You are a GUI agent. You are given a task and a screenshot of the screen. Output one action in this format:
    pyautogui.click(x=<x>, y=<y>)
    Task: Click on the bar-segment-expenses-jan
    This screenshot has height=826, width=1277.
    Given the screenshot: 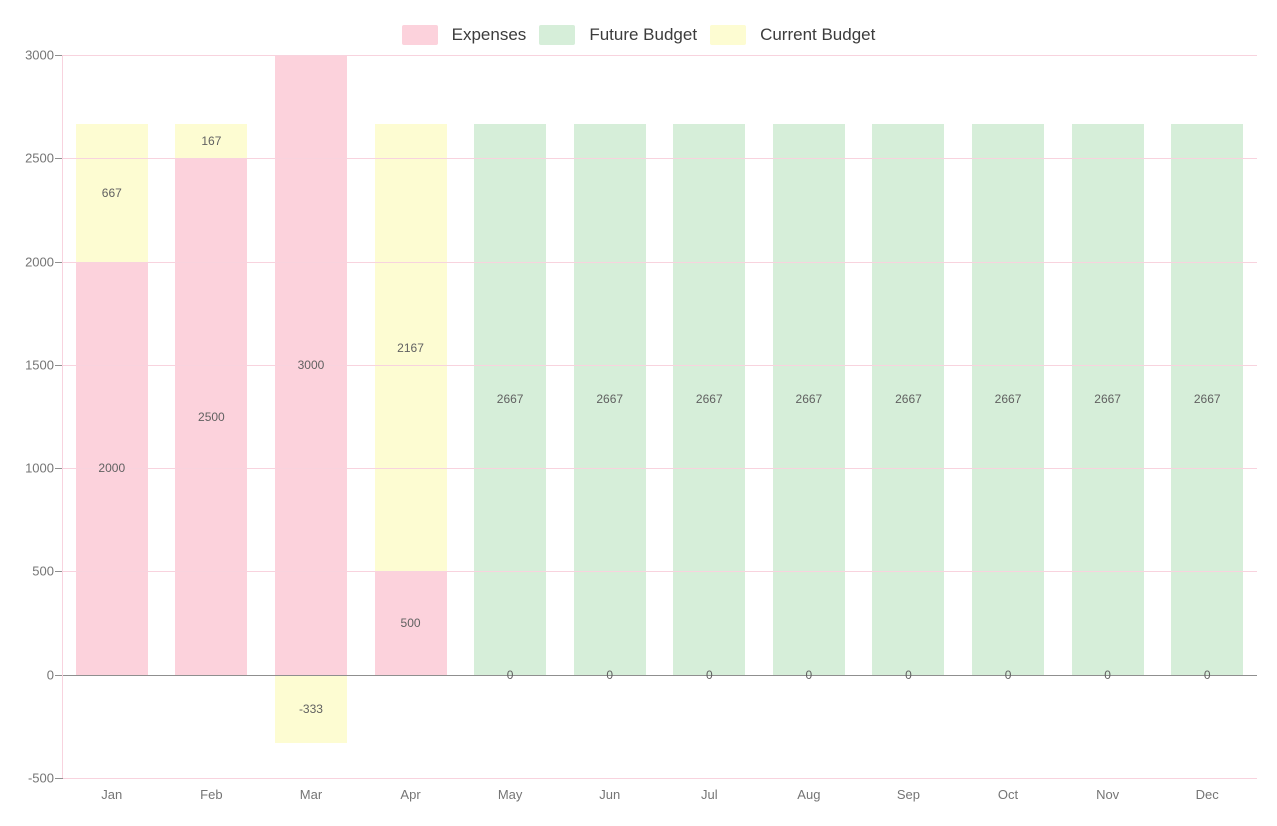 What is the action you would take?
    pyautogui.click(x=111, y=468)
    